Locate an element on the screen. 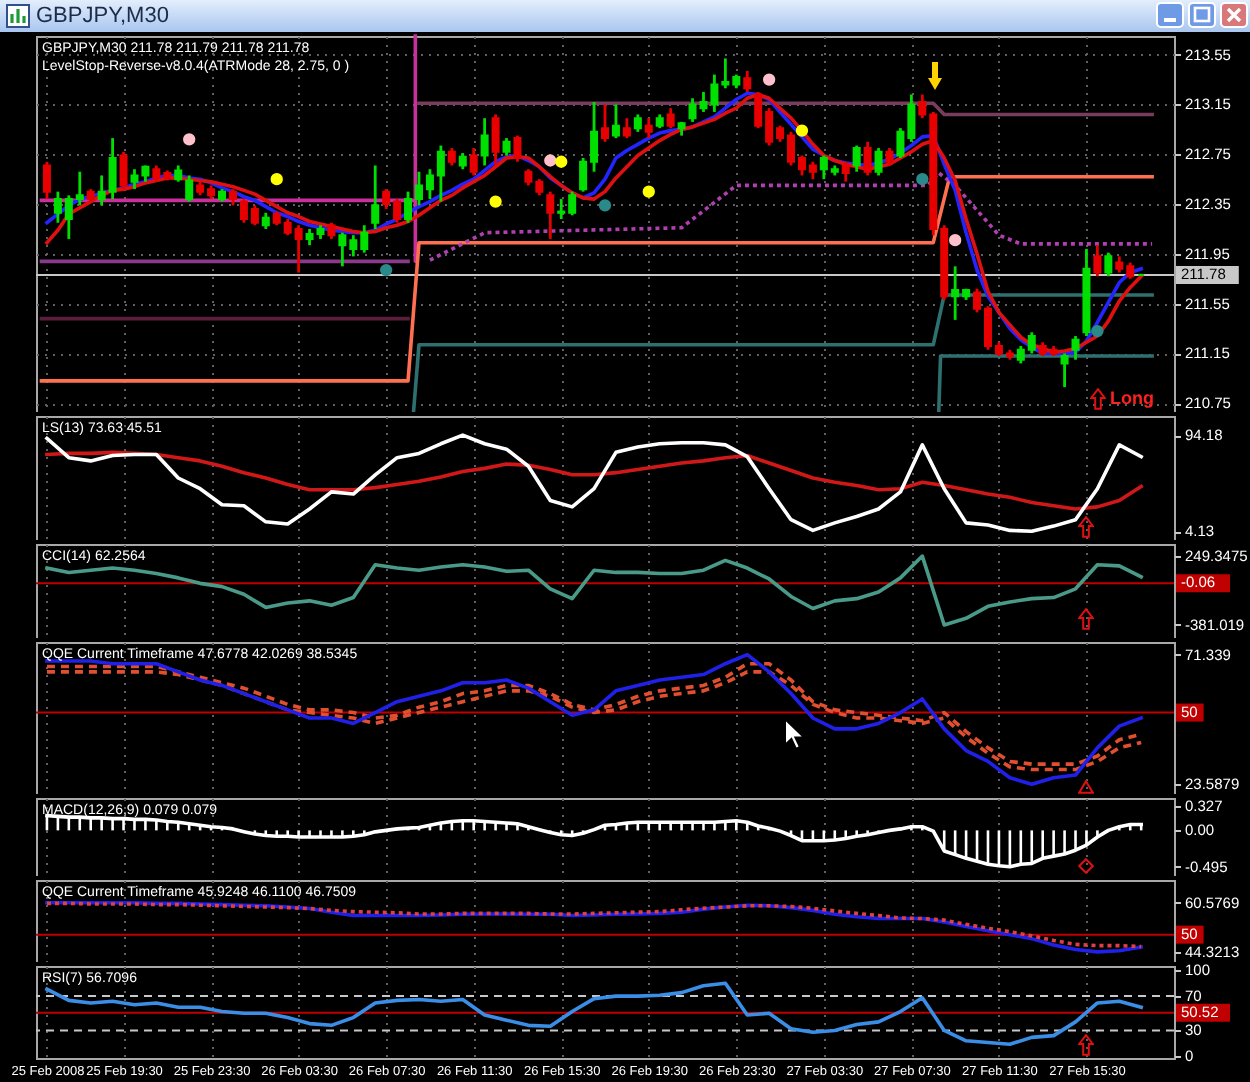 Image resolution: width=1250 pixels, height=1082 pixels. annotation: Long is located at coordinates (1132, 398).